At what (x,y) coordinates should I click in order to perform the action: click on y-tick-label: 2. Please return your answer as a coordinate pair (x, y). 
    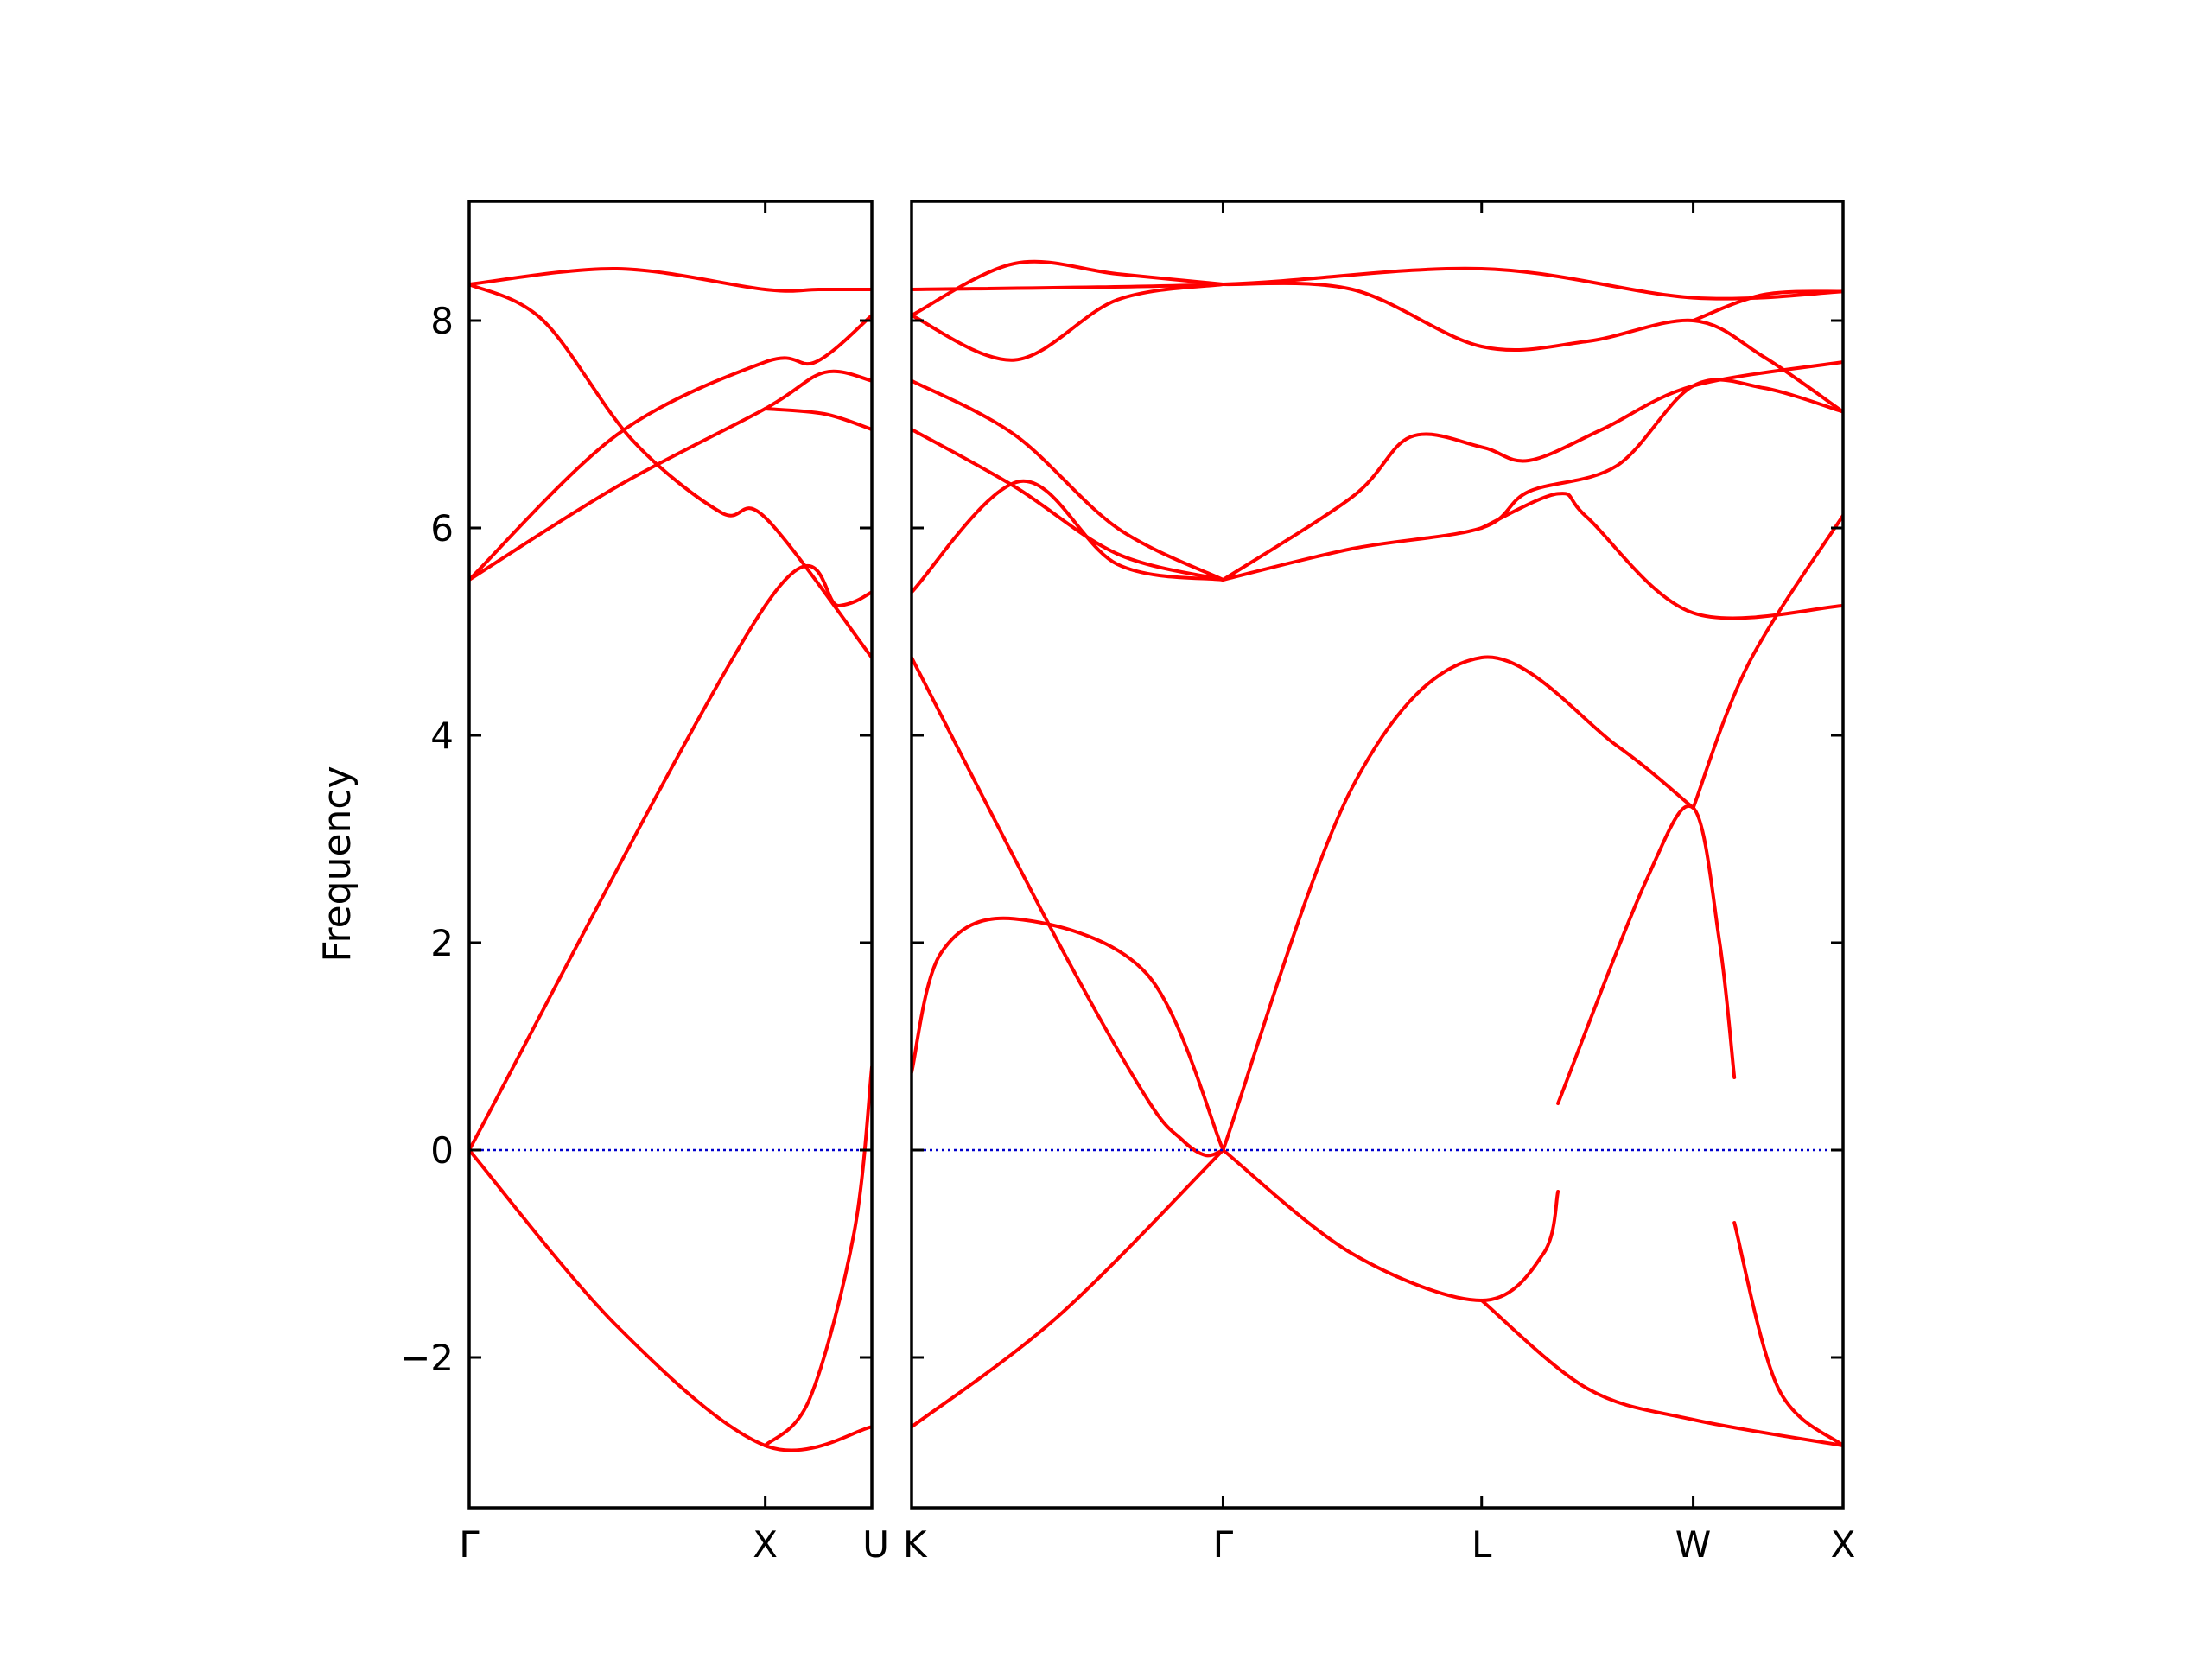
    Looking at the image, I should click on (442, 943).